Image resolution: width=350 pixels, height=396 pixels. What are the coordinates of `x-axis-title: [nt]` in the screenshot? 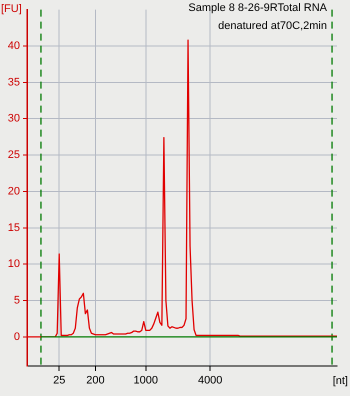 It's located at (340, 381).